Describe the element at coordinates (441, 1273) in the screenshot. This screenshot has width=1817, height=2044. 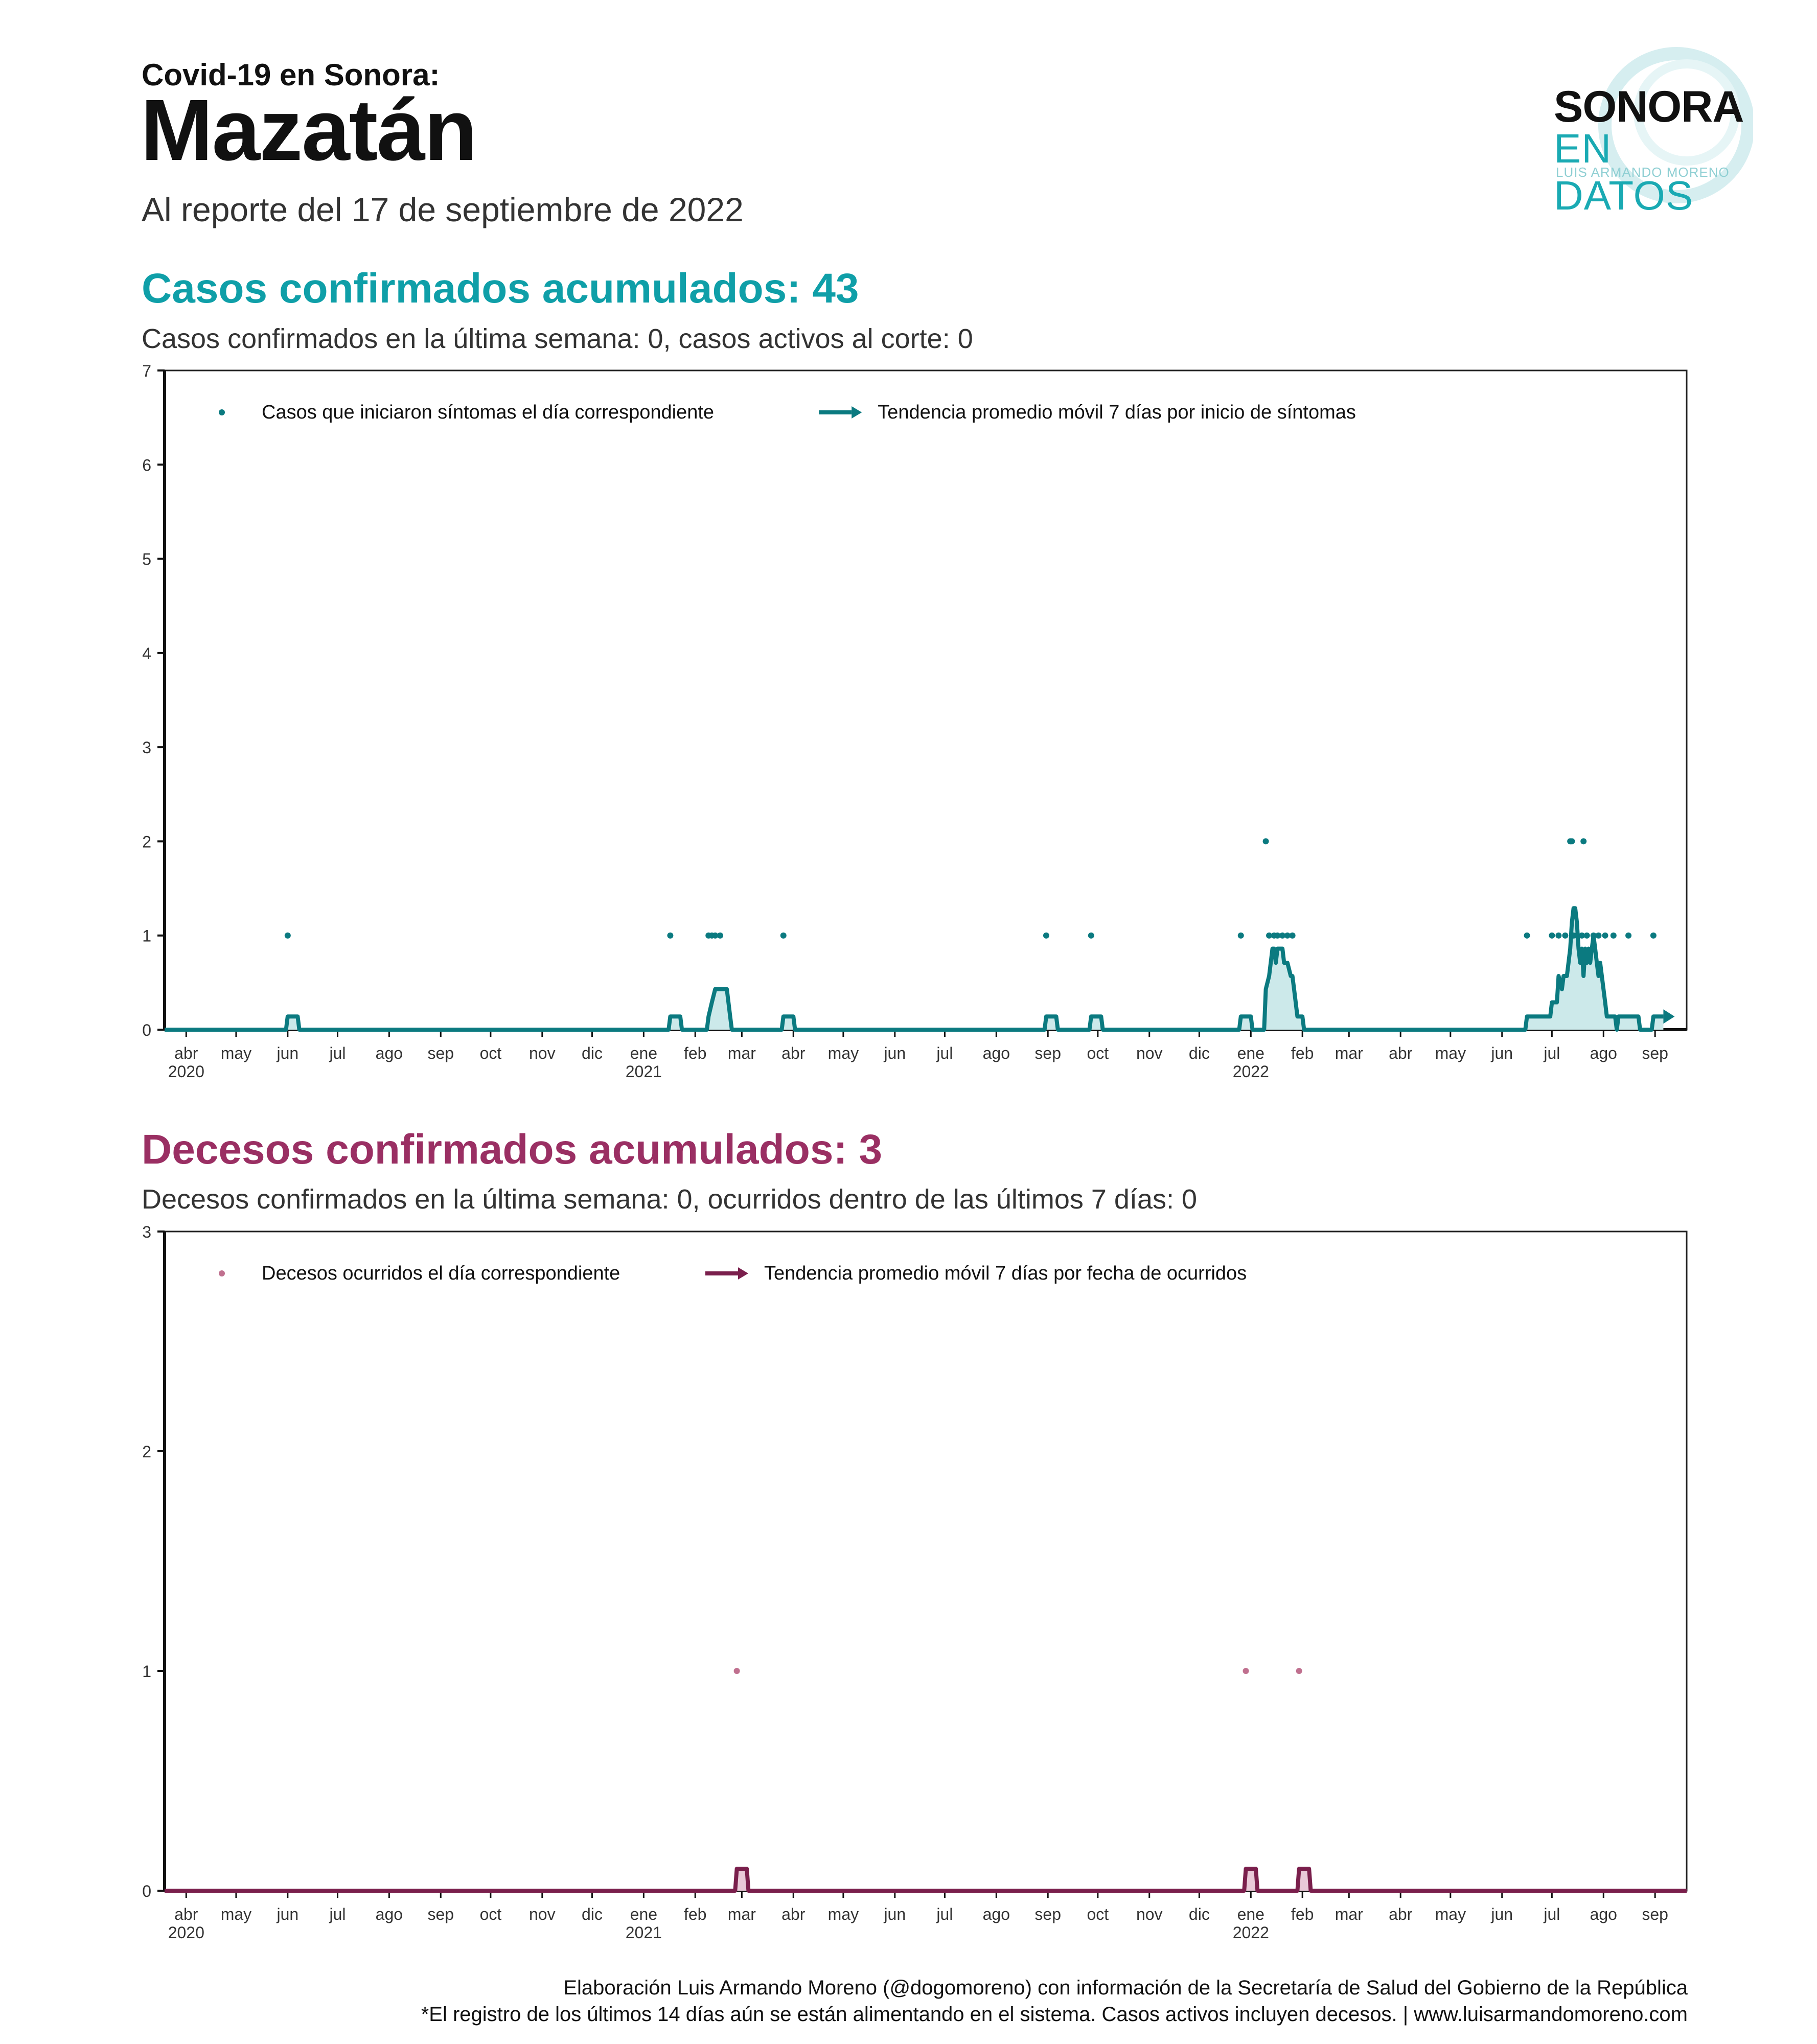
I see `legend-points-label: Decesos ocurridos el día correspondiente` at that location.